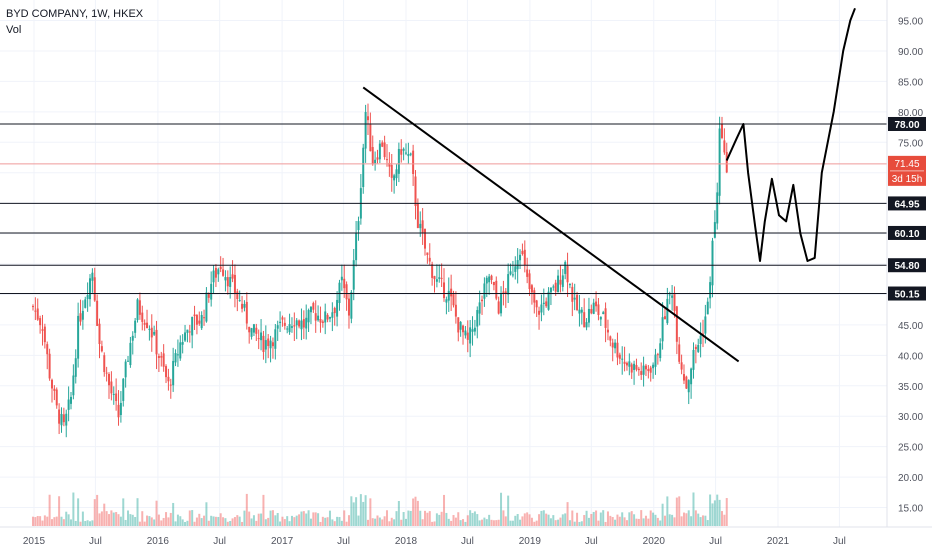  What do you see at coordinates (910, 113) in the screenshot?
I see `y-tick-label: 80.00` at bounding box center [910, 113].